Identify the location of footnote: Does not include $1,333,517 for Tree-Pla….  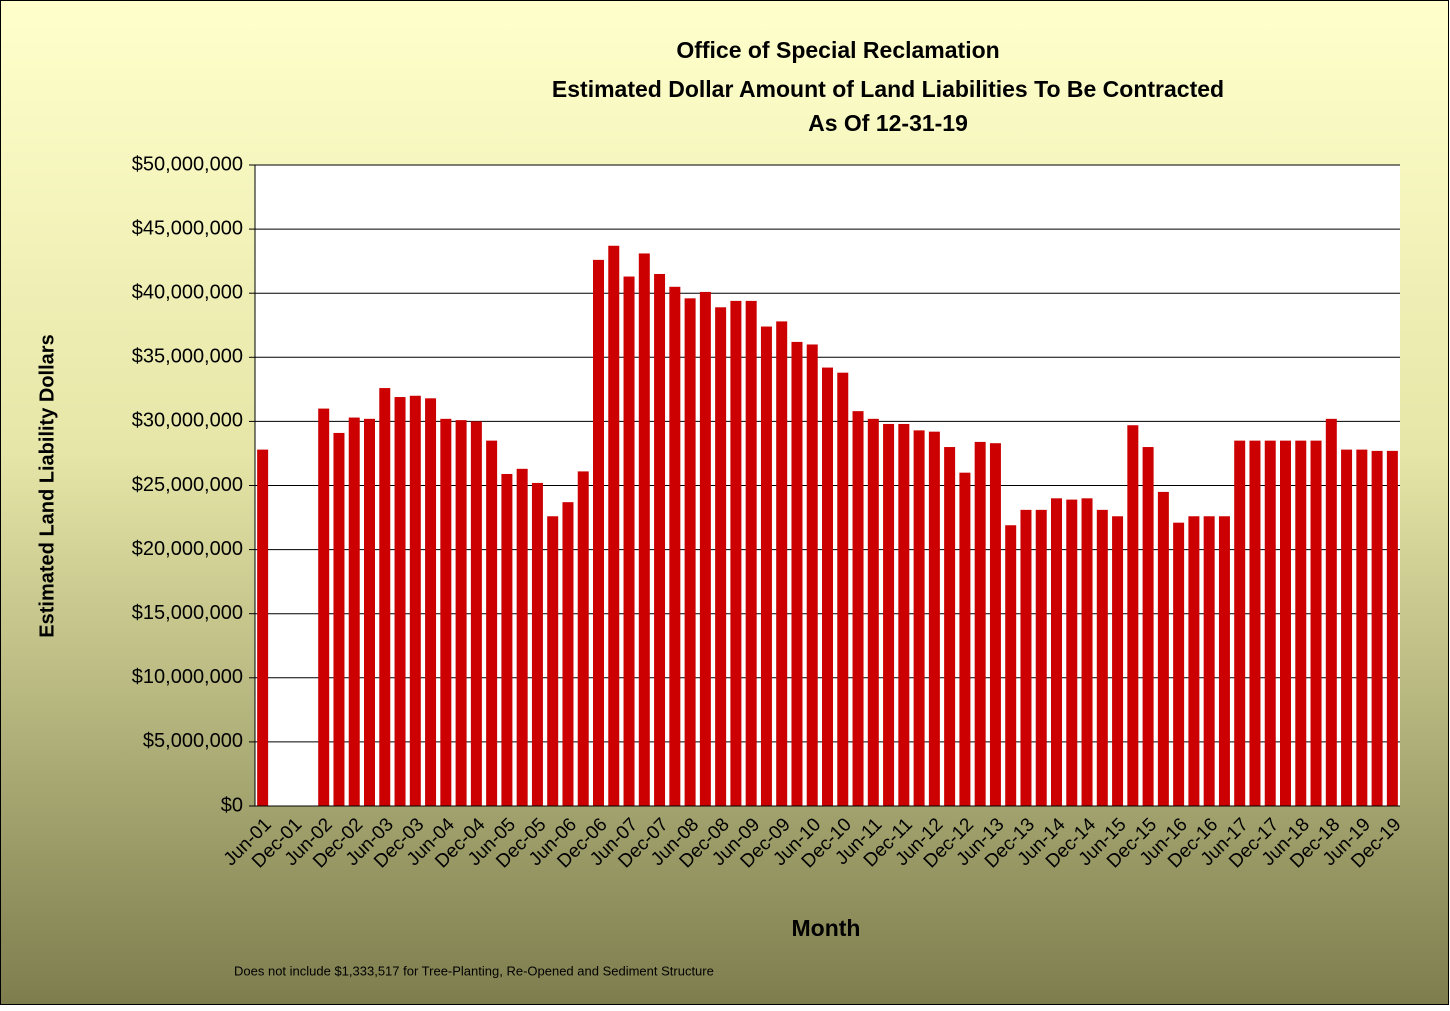
(474, 970).